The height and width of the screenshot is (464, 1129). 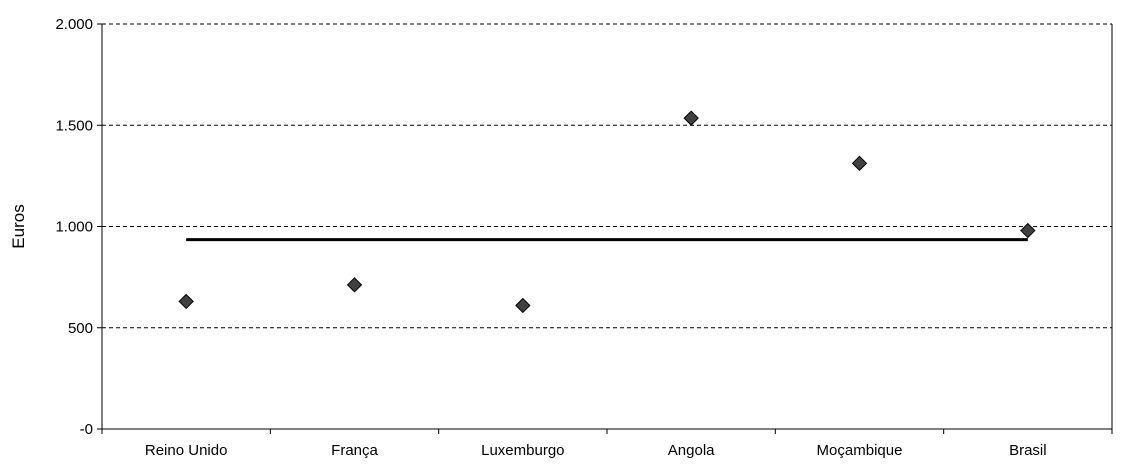 I want to click on y-tick-label: 500, so click(x=80, y=328).